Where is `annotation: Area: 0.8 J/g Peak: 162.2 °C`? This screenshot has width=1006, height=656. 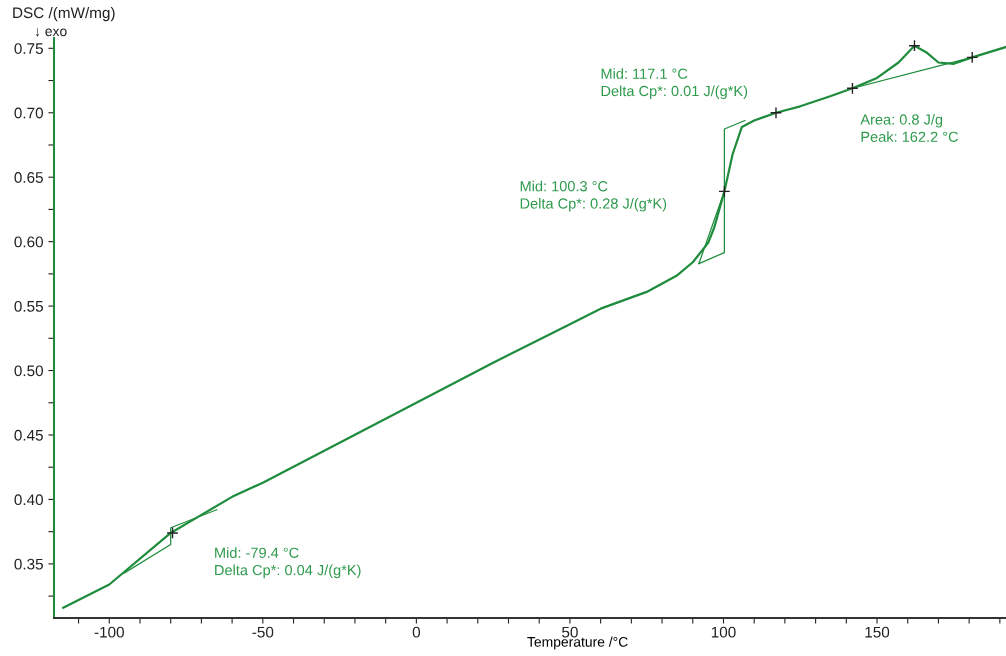 annotation: Area: 0.8 J/g Peak: 162.2 °C is located at coordinates (909, 127).